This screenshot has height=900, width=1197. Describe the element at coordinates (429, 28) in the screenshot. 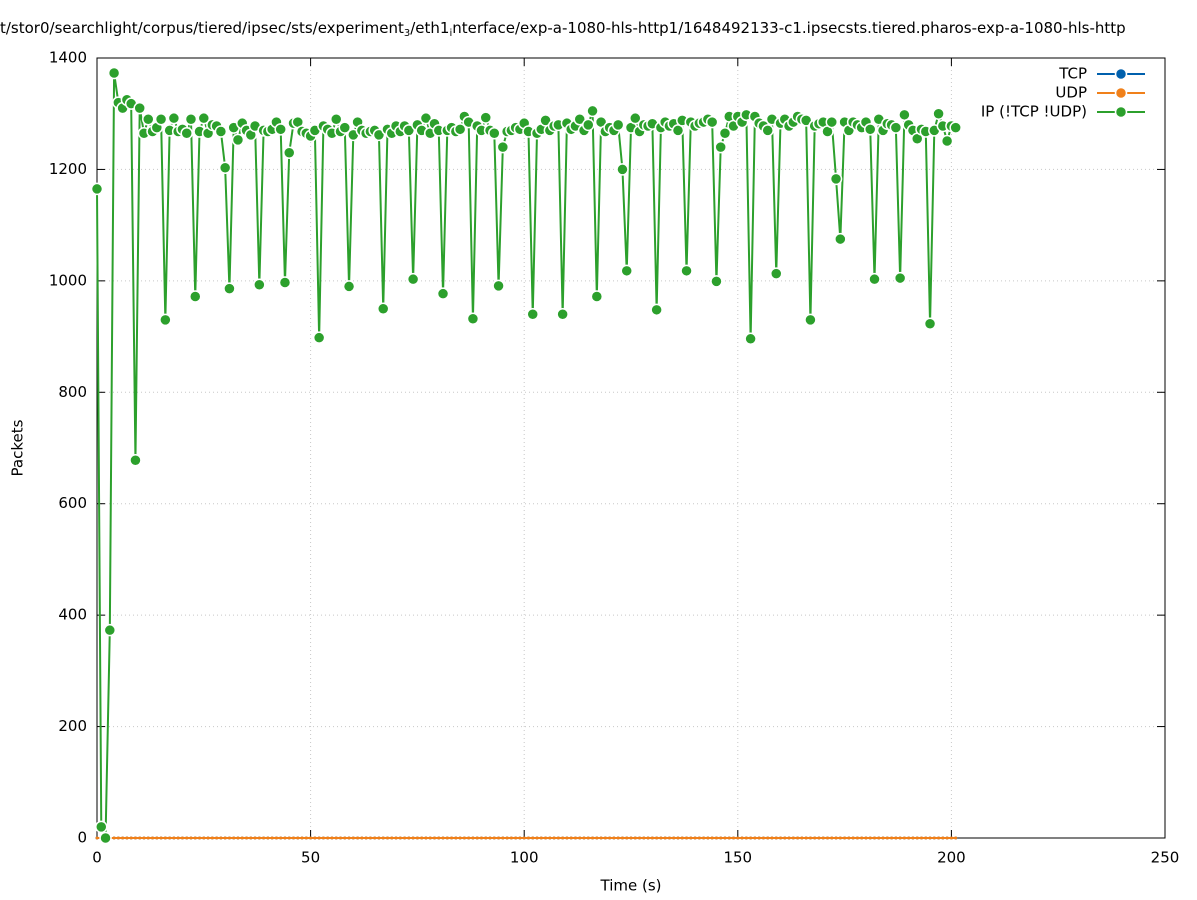

I see `title-part: /eth1` at that location.